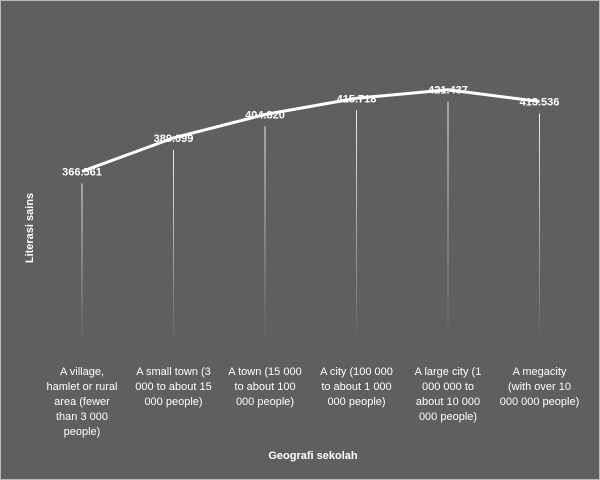 The width and height of the screenshot is (600, 480). I want to click on data-label: 389.099, so click(174, 139).